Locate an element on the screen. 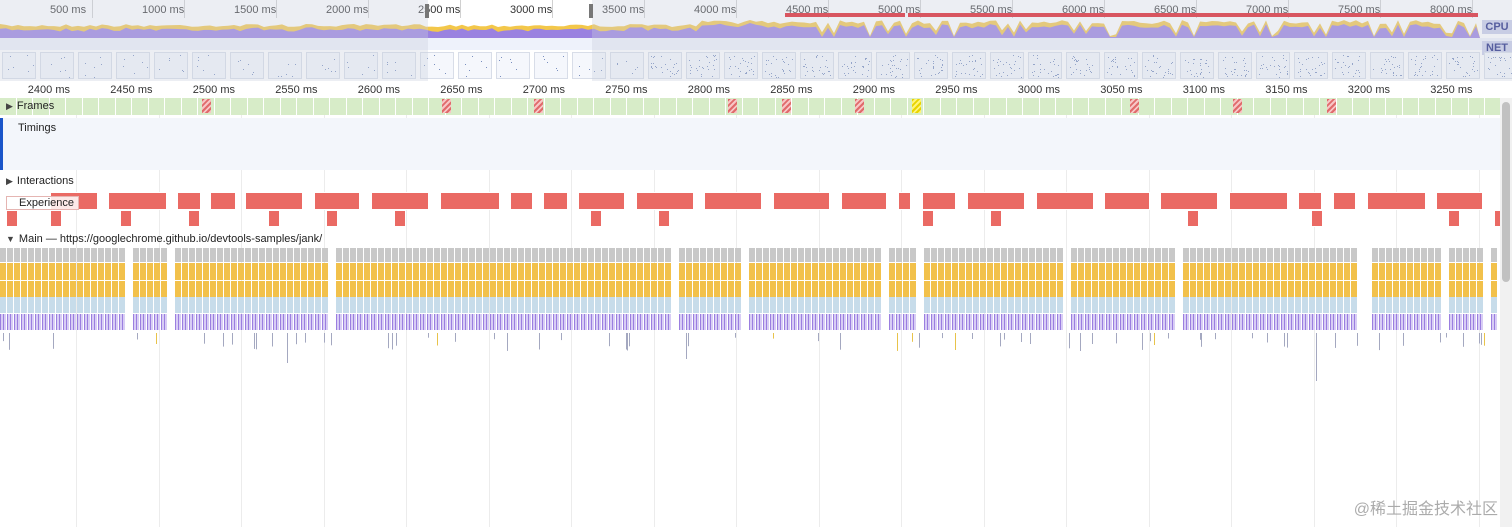 The image size is (1512, 527). scrollbar-thumb is located at coordinates (1506, 192).